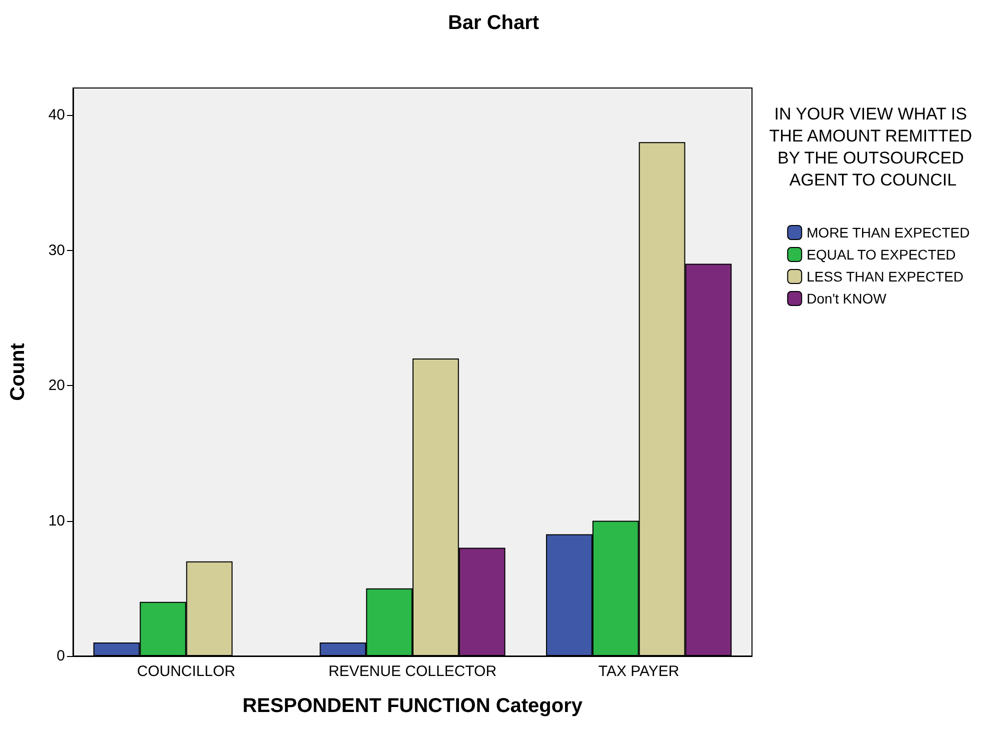 This screenshot has width=987, height=733. Describe the element at coordinates (881, 254) in the screenshot. I see `legend-label: EQUAL TO EXPECTED` at that location.